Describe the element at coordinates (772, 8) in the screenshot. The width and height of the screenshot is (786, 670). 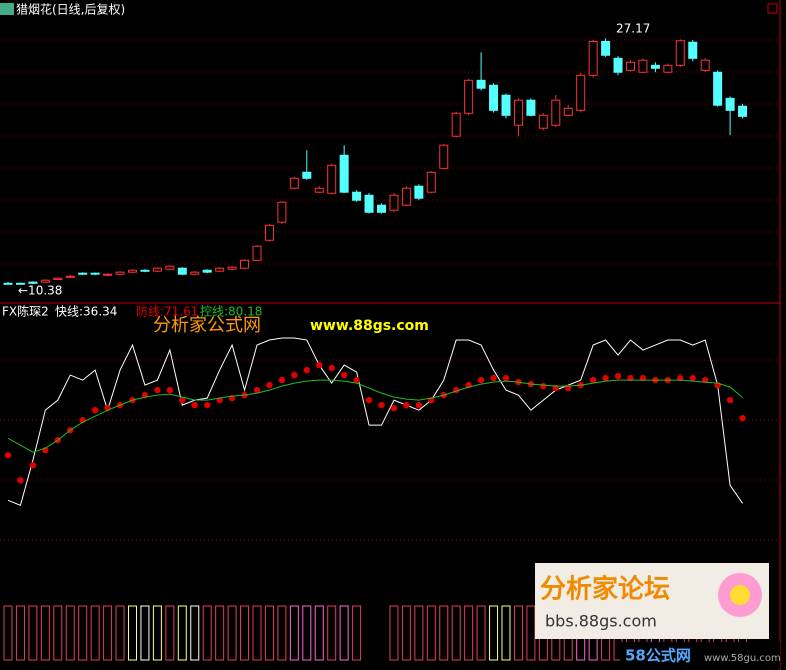
I see `close-box` at that location.